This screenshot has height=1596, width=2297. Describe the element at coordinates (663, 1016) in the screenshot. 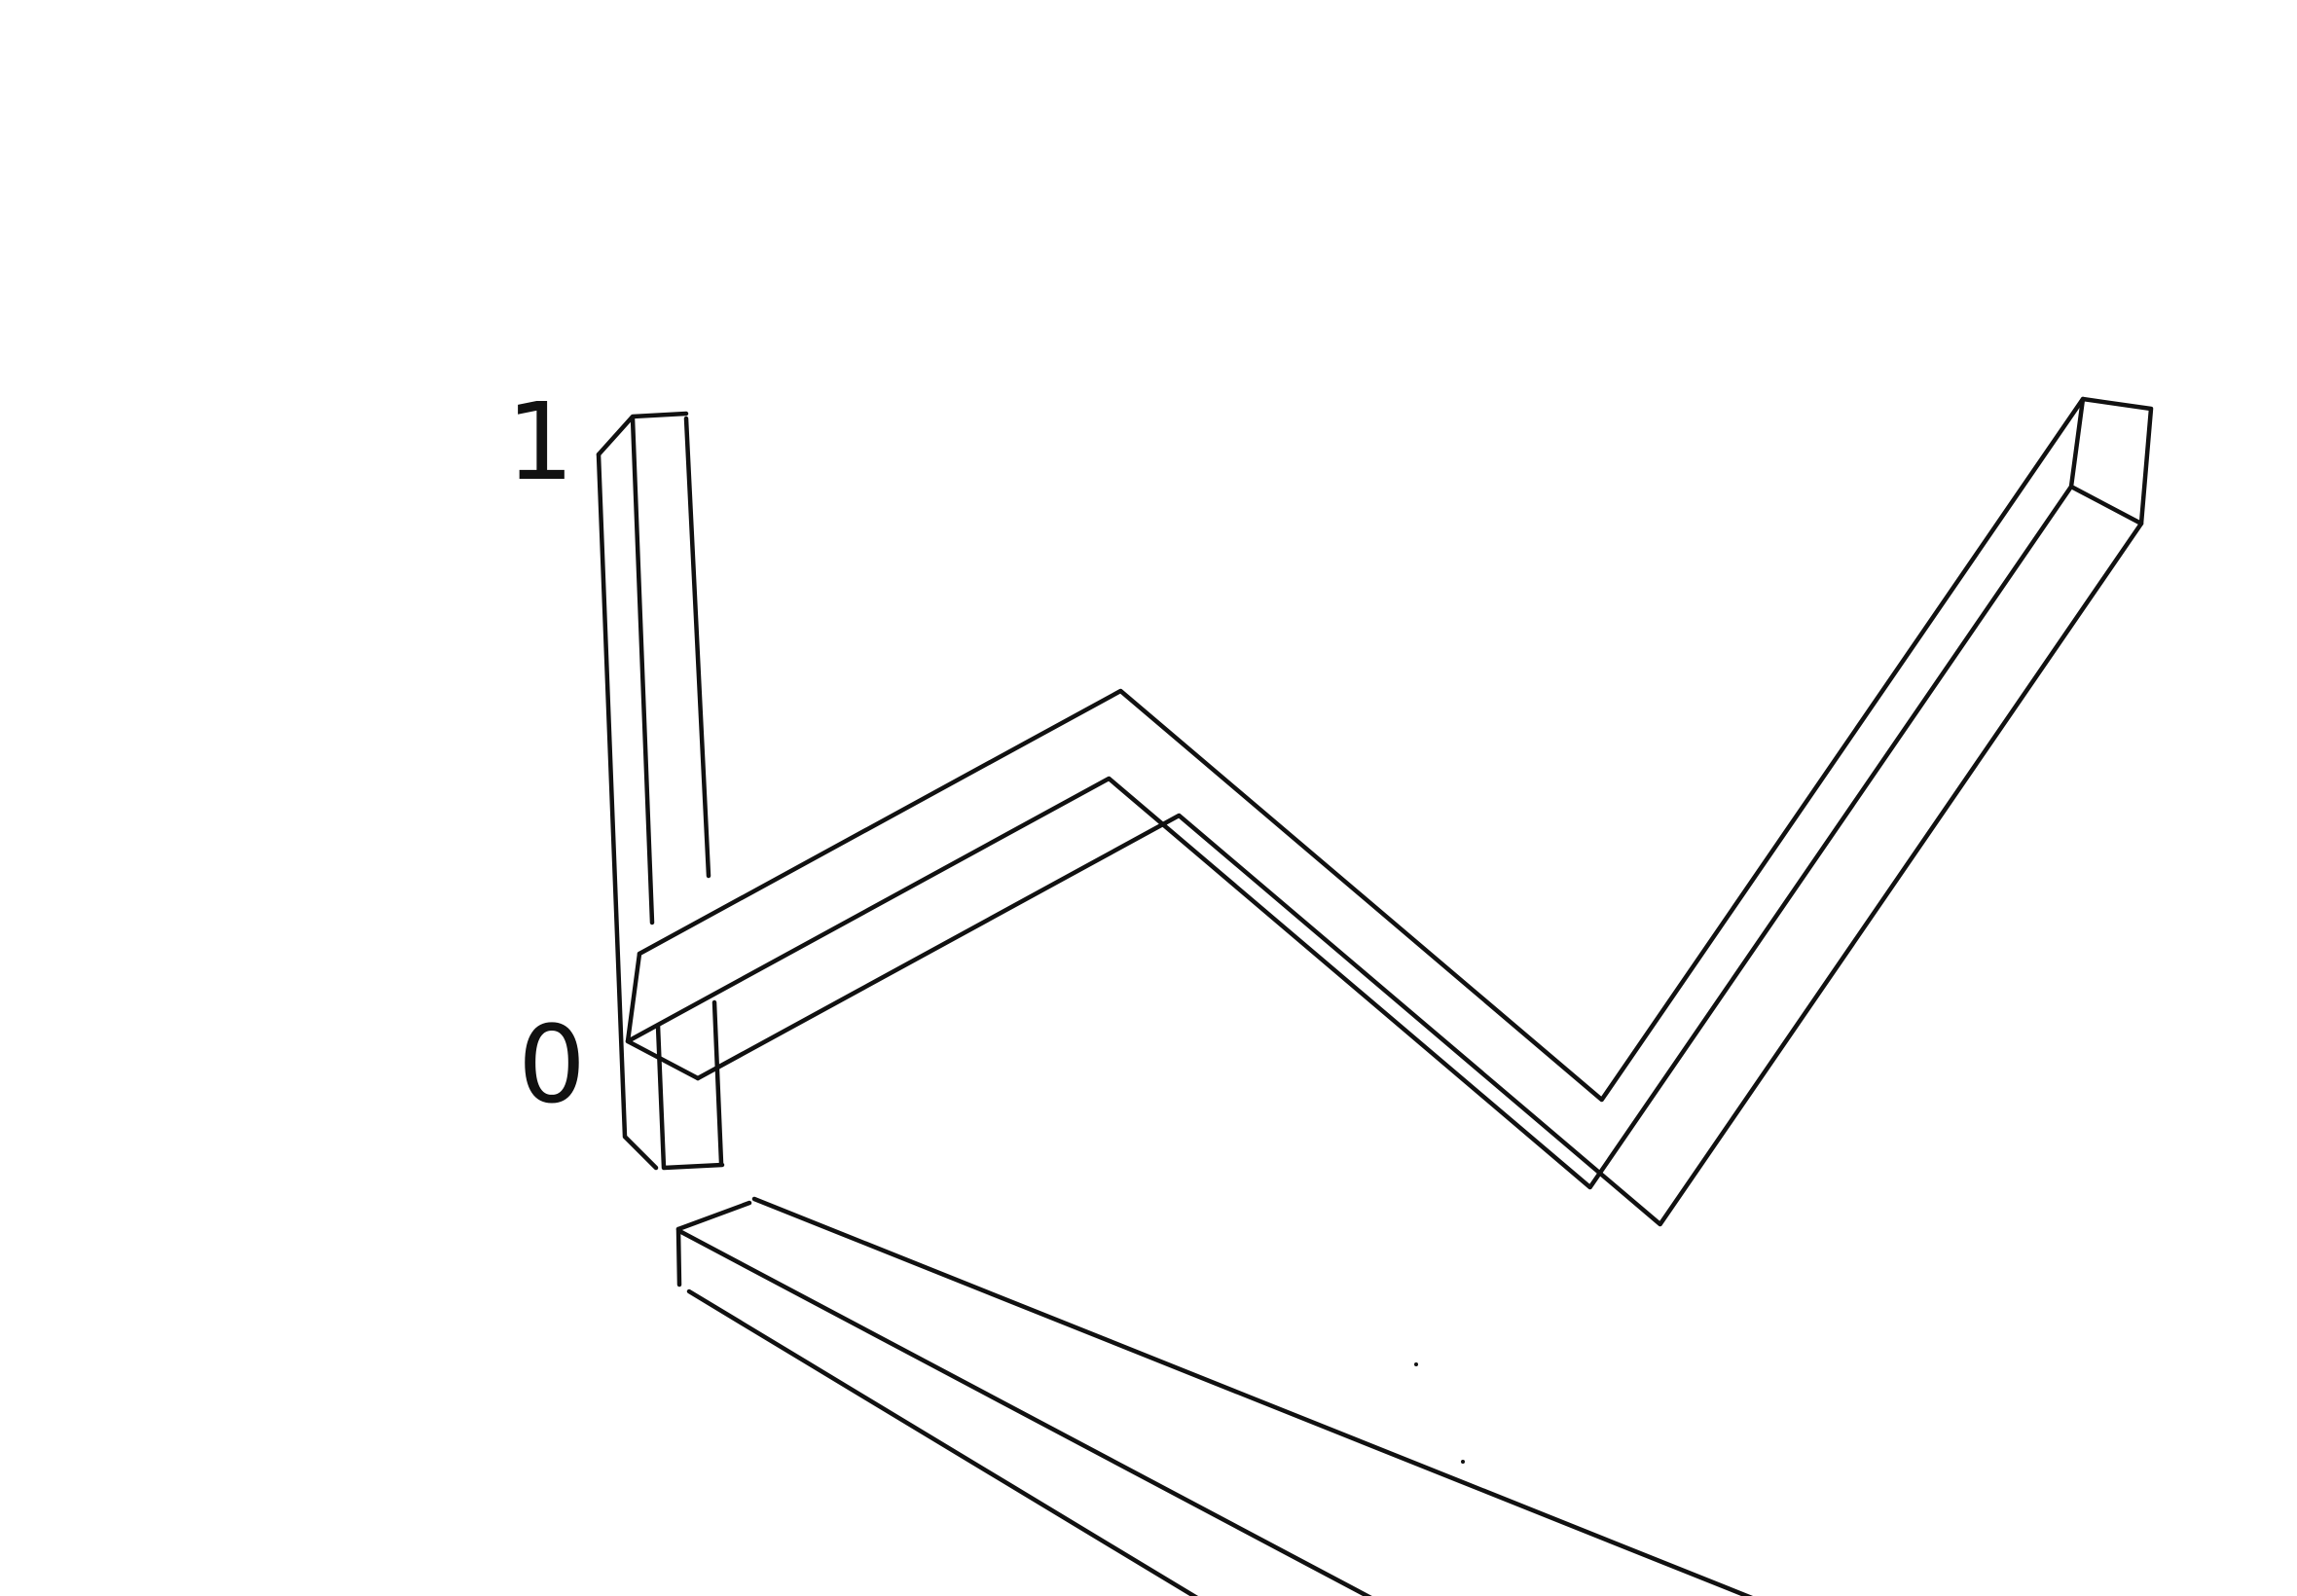

I see `ribbon-start-cap` at that location.